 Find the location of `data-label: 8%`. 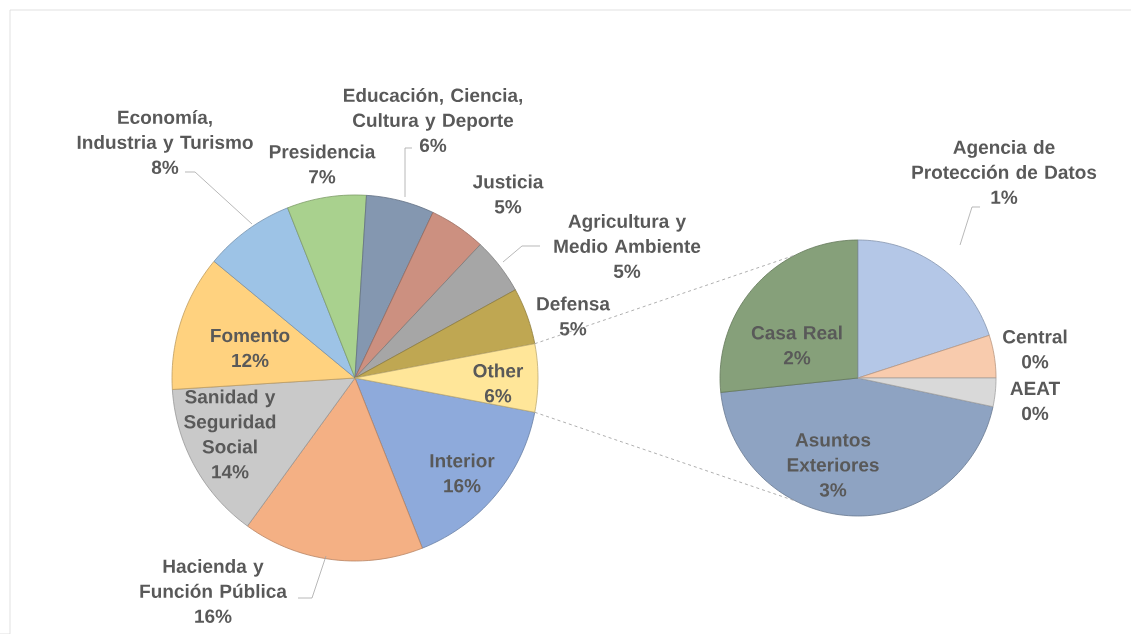

data-label: 8% is located at coordinates (165, 167).